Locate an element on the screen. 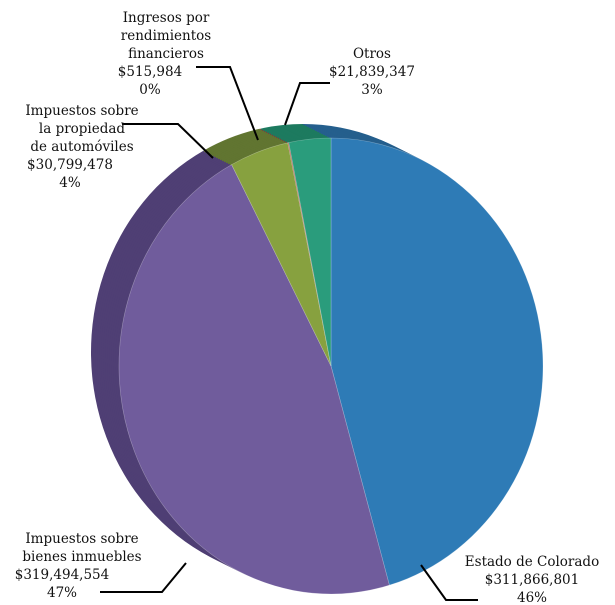 The height and width of the screenshot is (605, 615). leader-line-automoviles is located at coordinates (168, 141).